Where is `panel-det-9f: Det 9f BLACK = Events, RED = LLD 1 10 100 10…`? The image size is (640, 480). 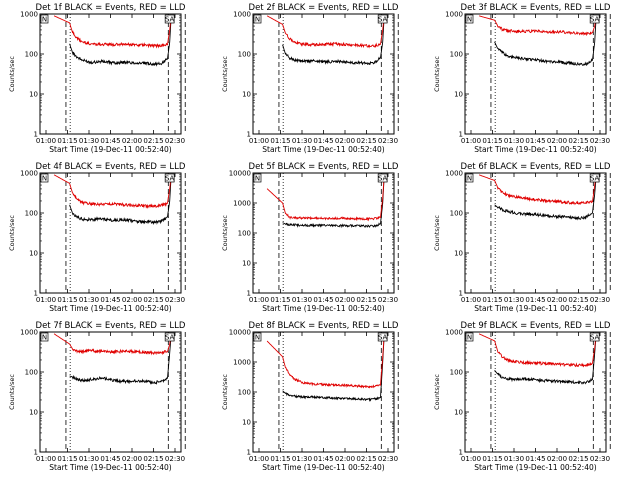 panel-det-9f: Det 9f BLACK = Events, RED = LLD 1 10 100 10… is located at coordinates (522, 396).